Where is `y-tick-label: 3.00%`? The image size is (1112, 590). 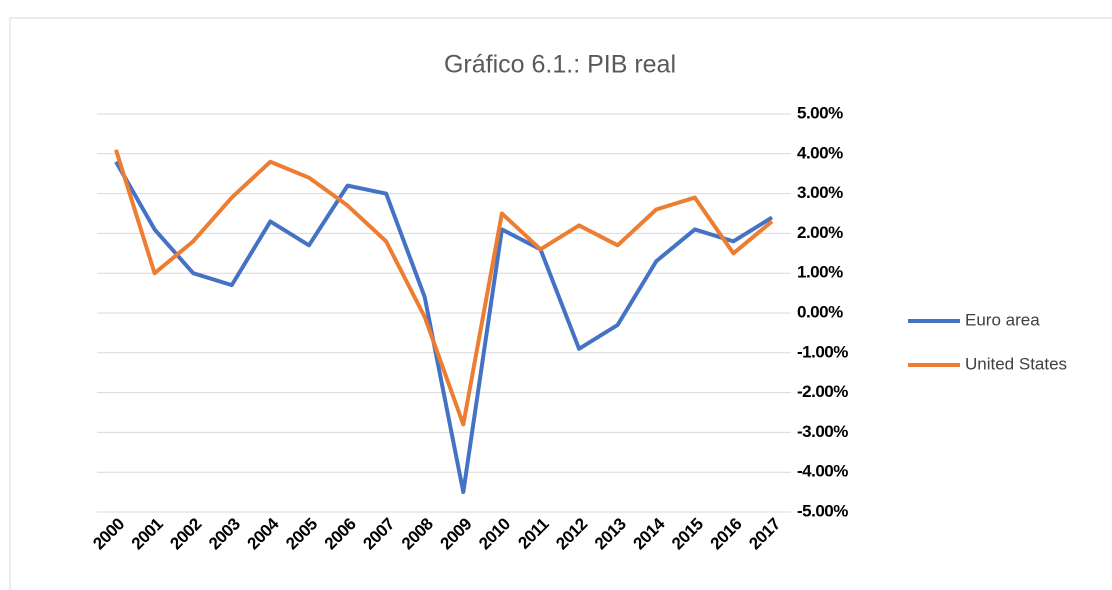 y-tick-label: 3.00% is located at coordinates (820, 192).